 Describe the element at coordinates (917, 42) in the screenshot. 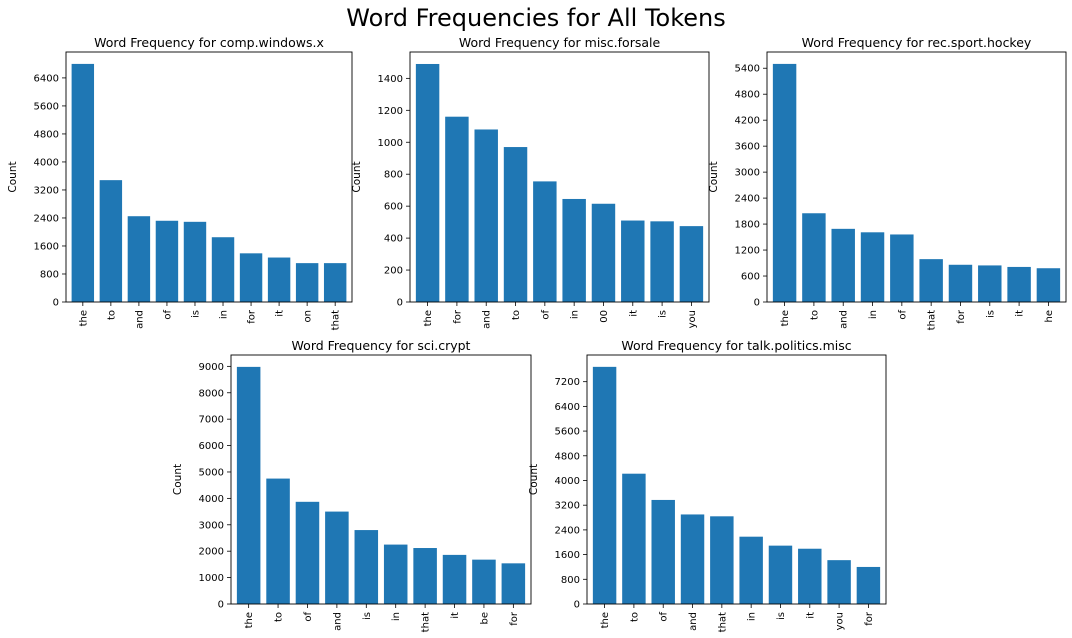

I see `chart-title: Word Frequency for rec.sport.hockey` at that location.